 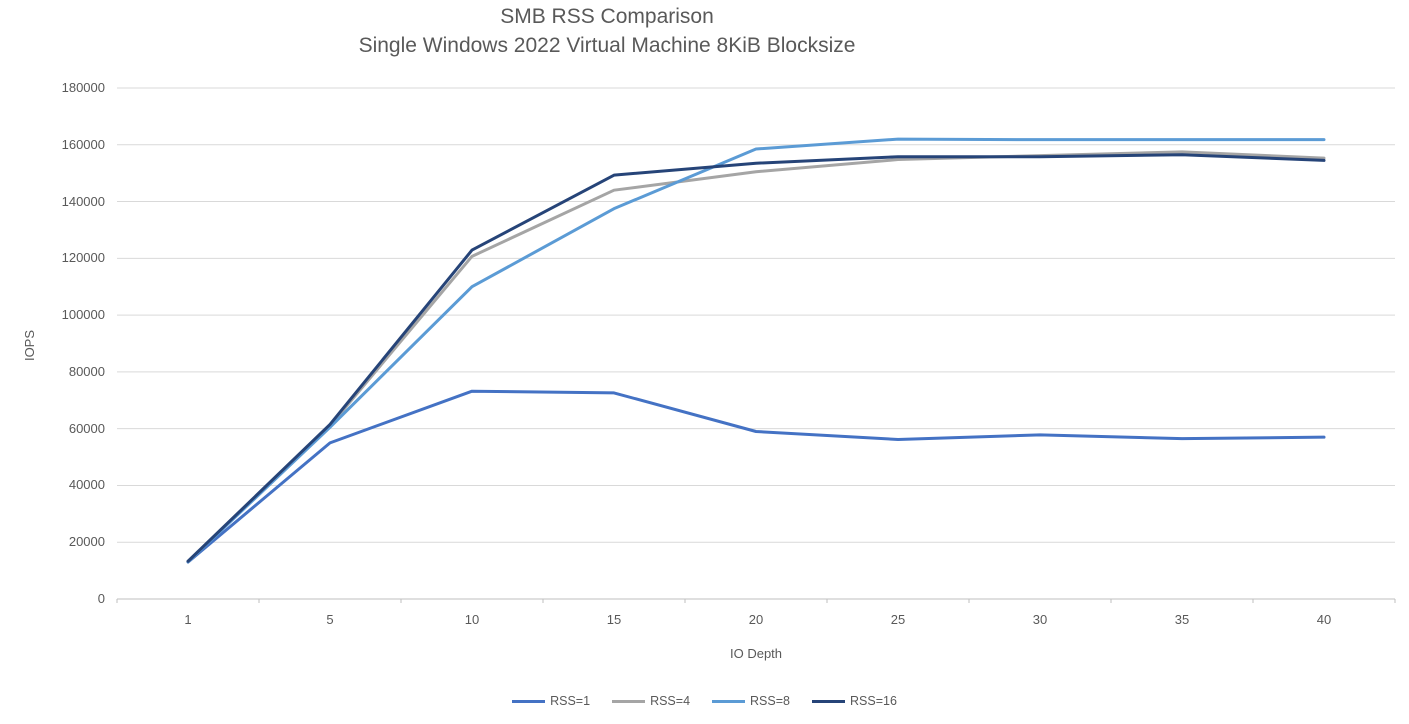 I want to click on x-axis-title: IO Depth, so click(x=756, y=653).